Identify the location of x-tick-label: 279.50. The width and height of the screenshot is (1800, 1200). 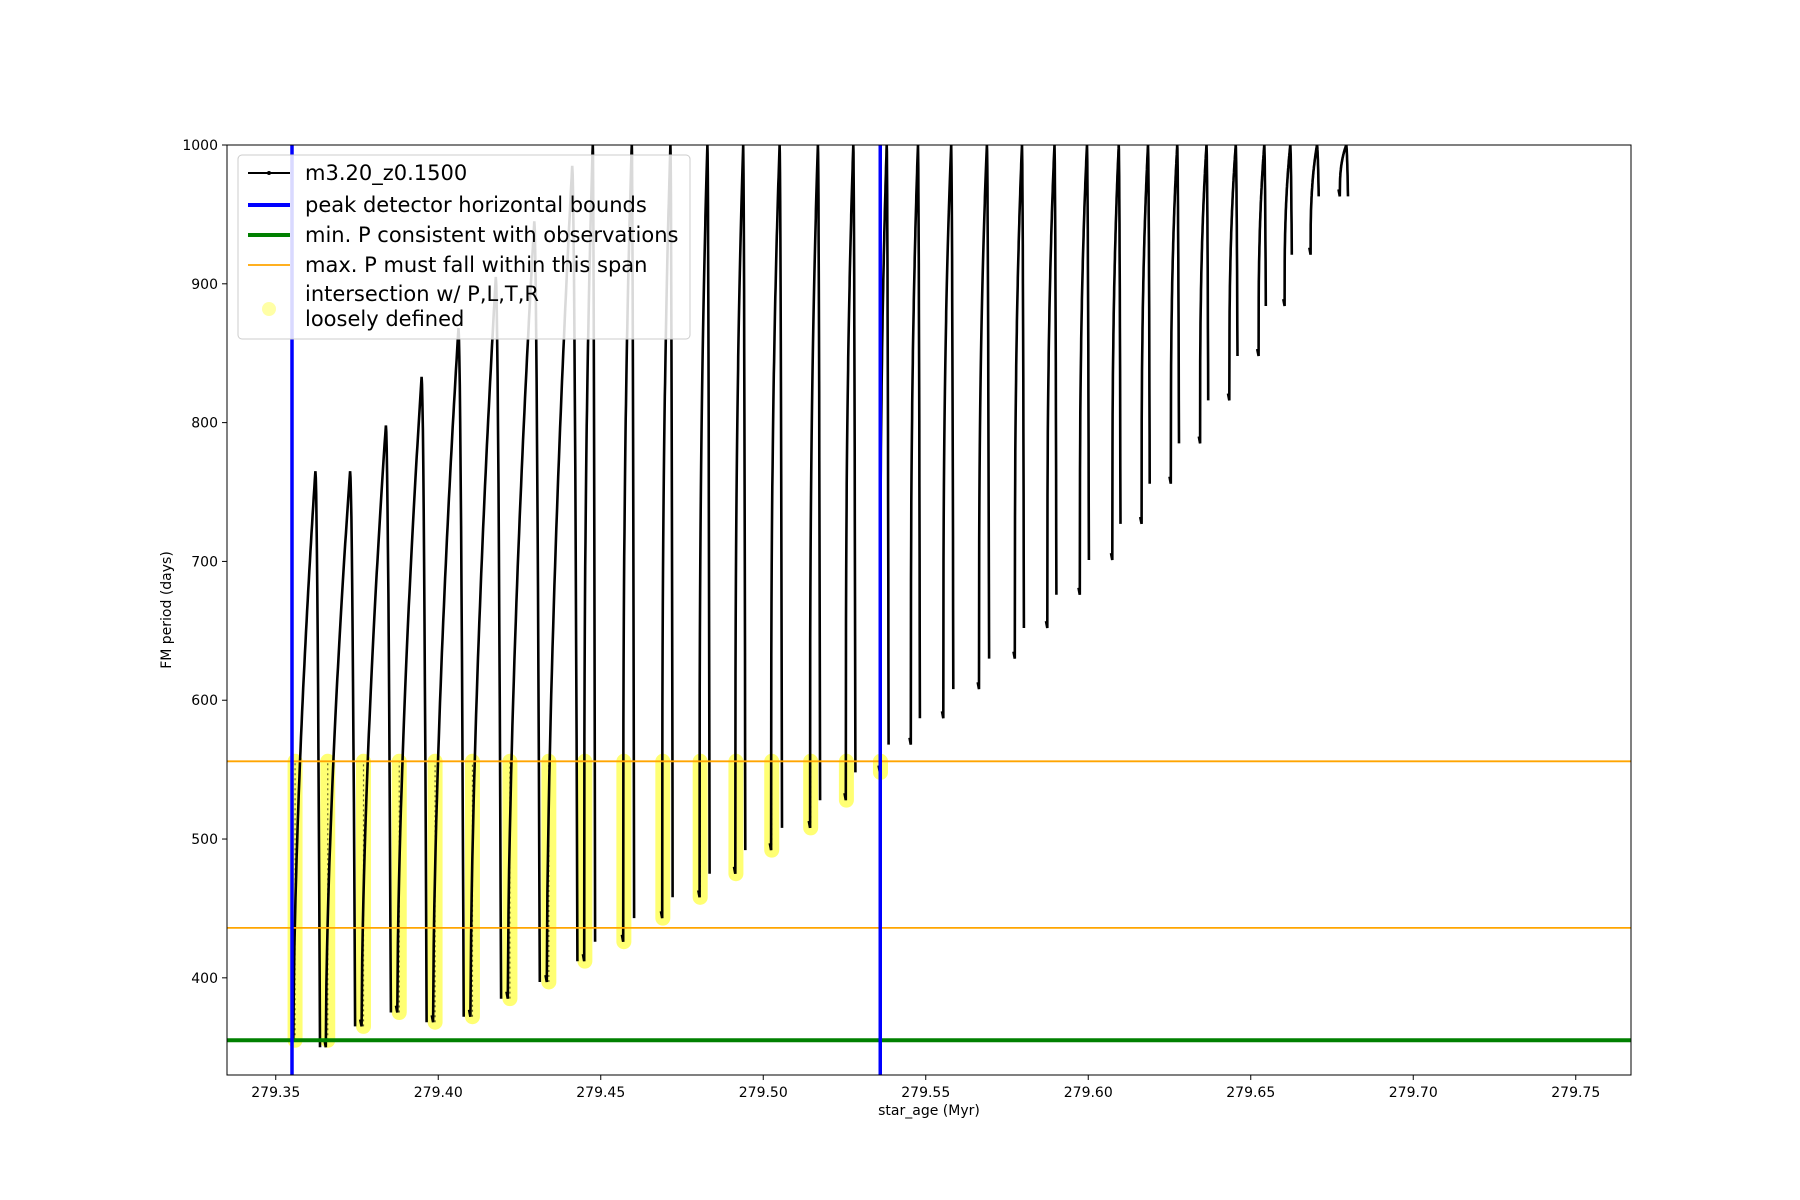
(763, 1093).